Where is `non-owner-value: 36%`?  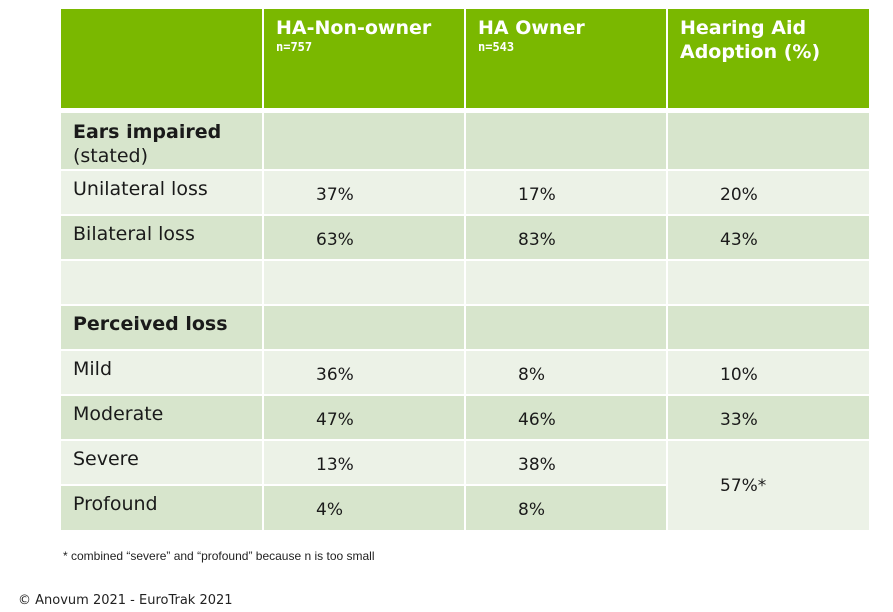
non-owner-value: 36% is located at coordinates (335, 375).